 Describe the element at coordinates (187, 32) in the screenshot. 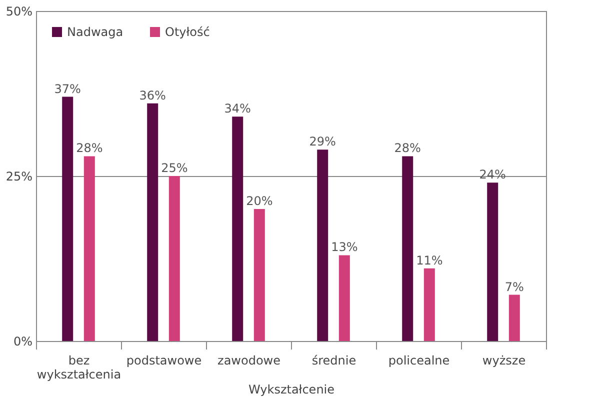

I see `legend-label: Otyłość` at that location.